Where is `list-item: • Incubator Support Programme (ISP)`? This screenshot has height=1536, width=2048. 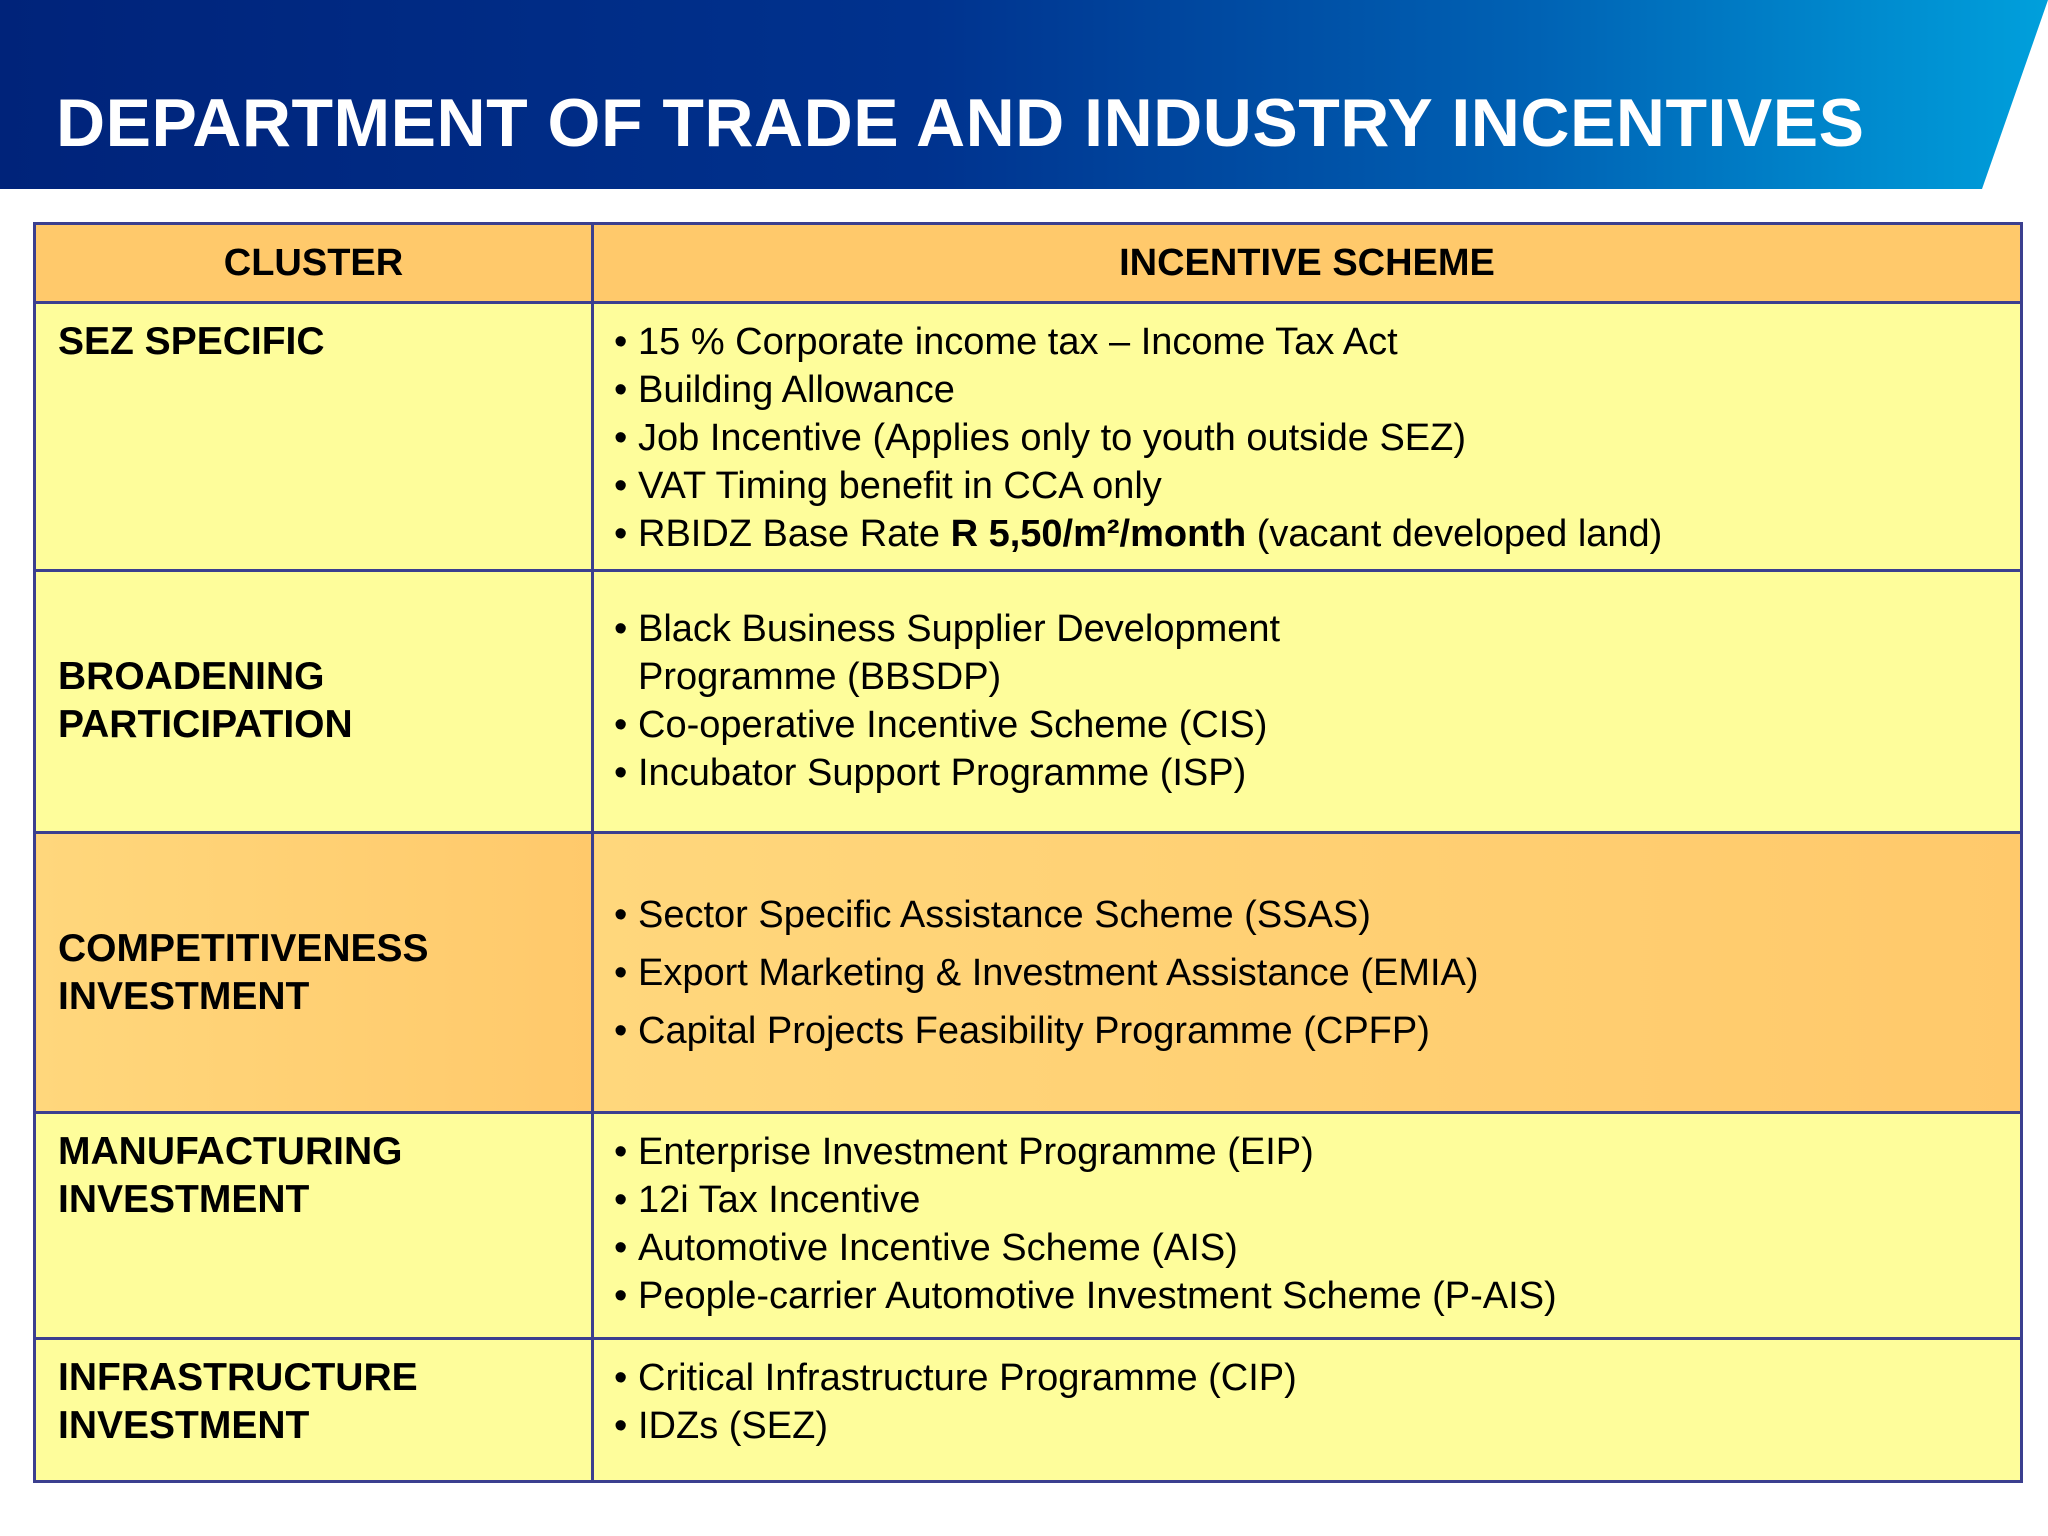
list-item: • Incubator Support Programme (ISP) is located at coordinates (930, 773).